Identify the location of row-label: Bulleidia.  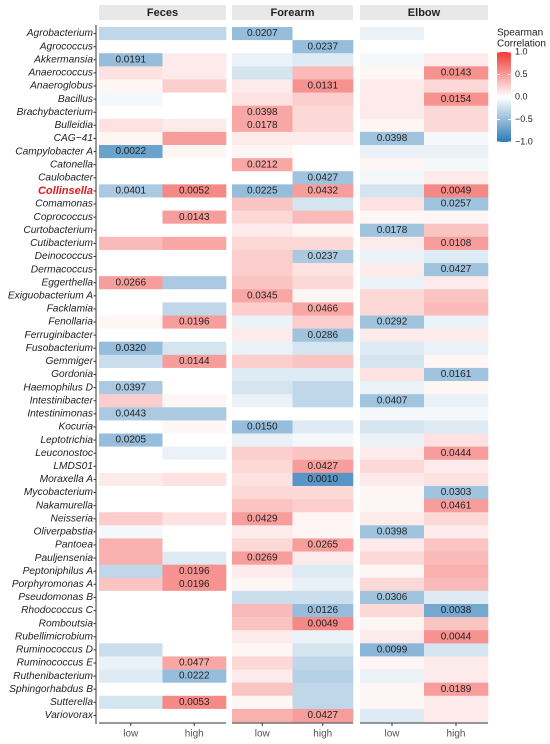
(73, 125).